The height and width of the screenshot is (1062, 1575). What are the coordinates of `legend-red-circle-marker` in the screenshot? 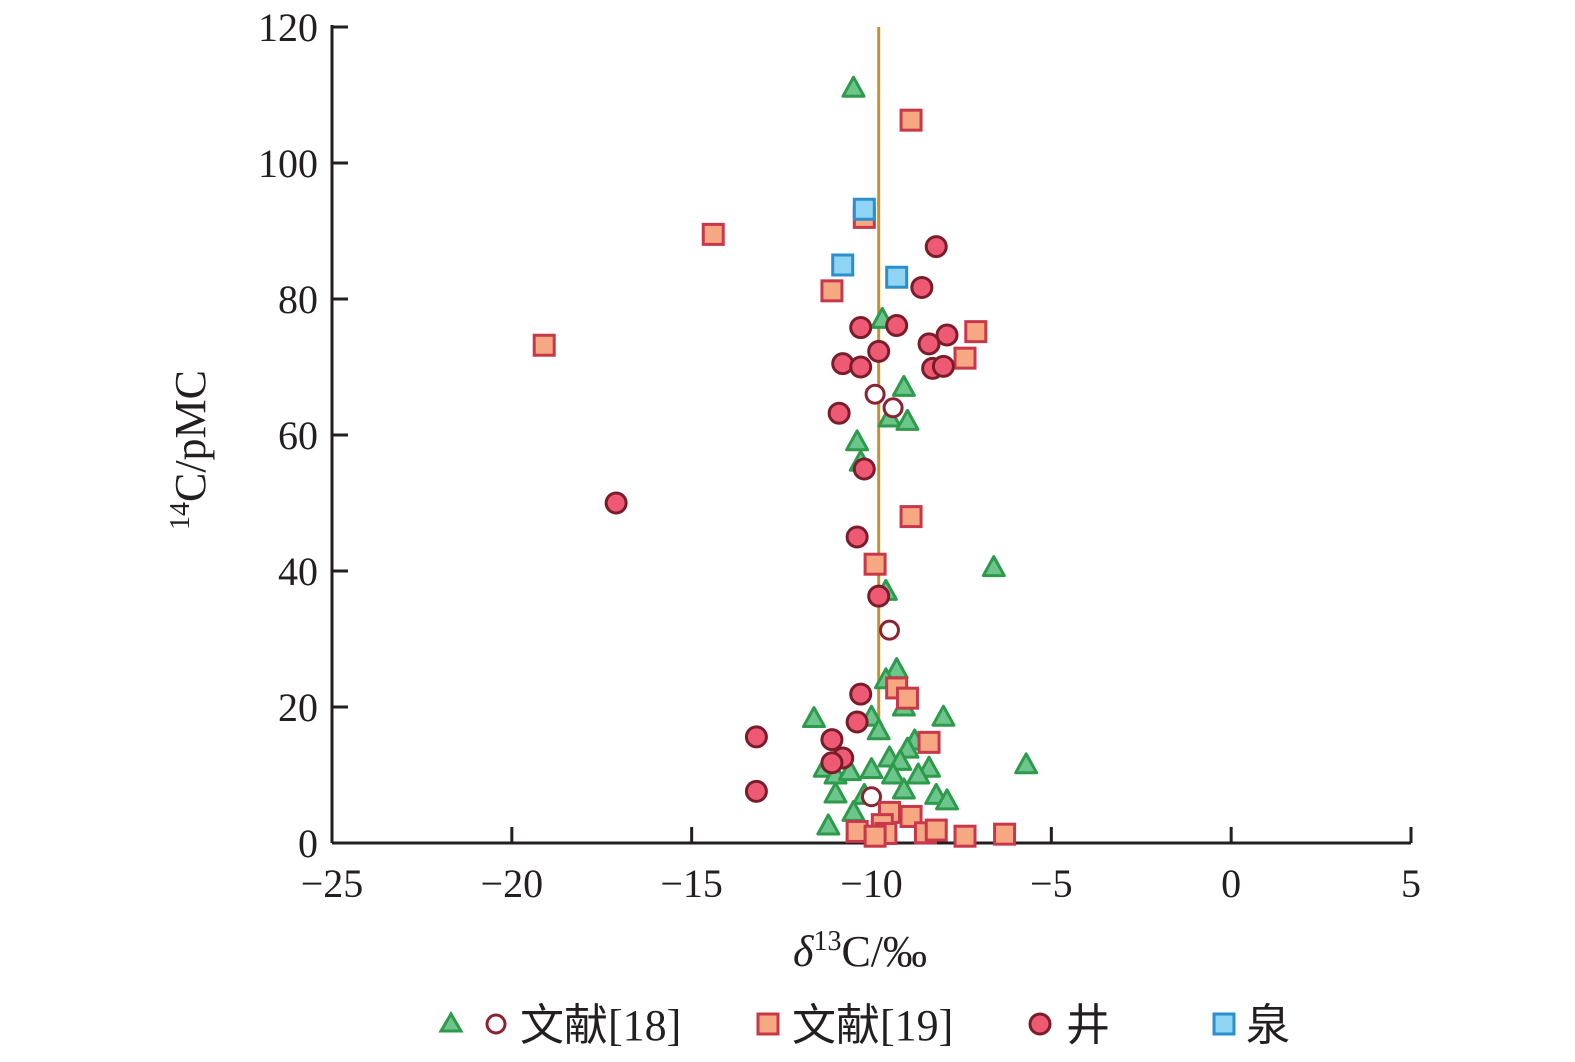 It's located at (1040, 1024).